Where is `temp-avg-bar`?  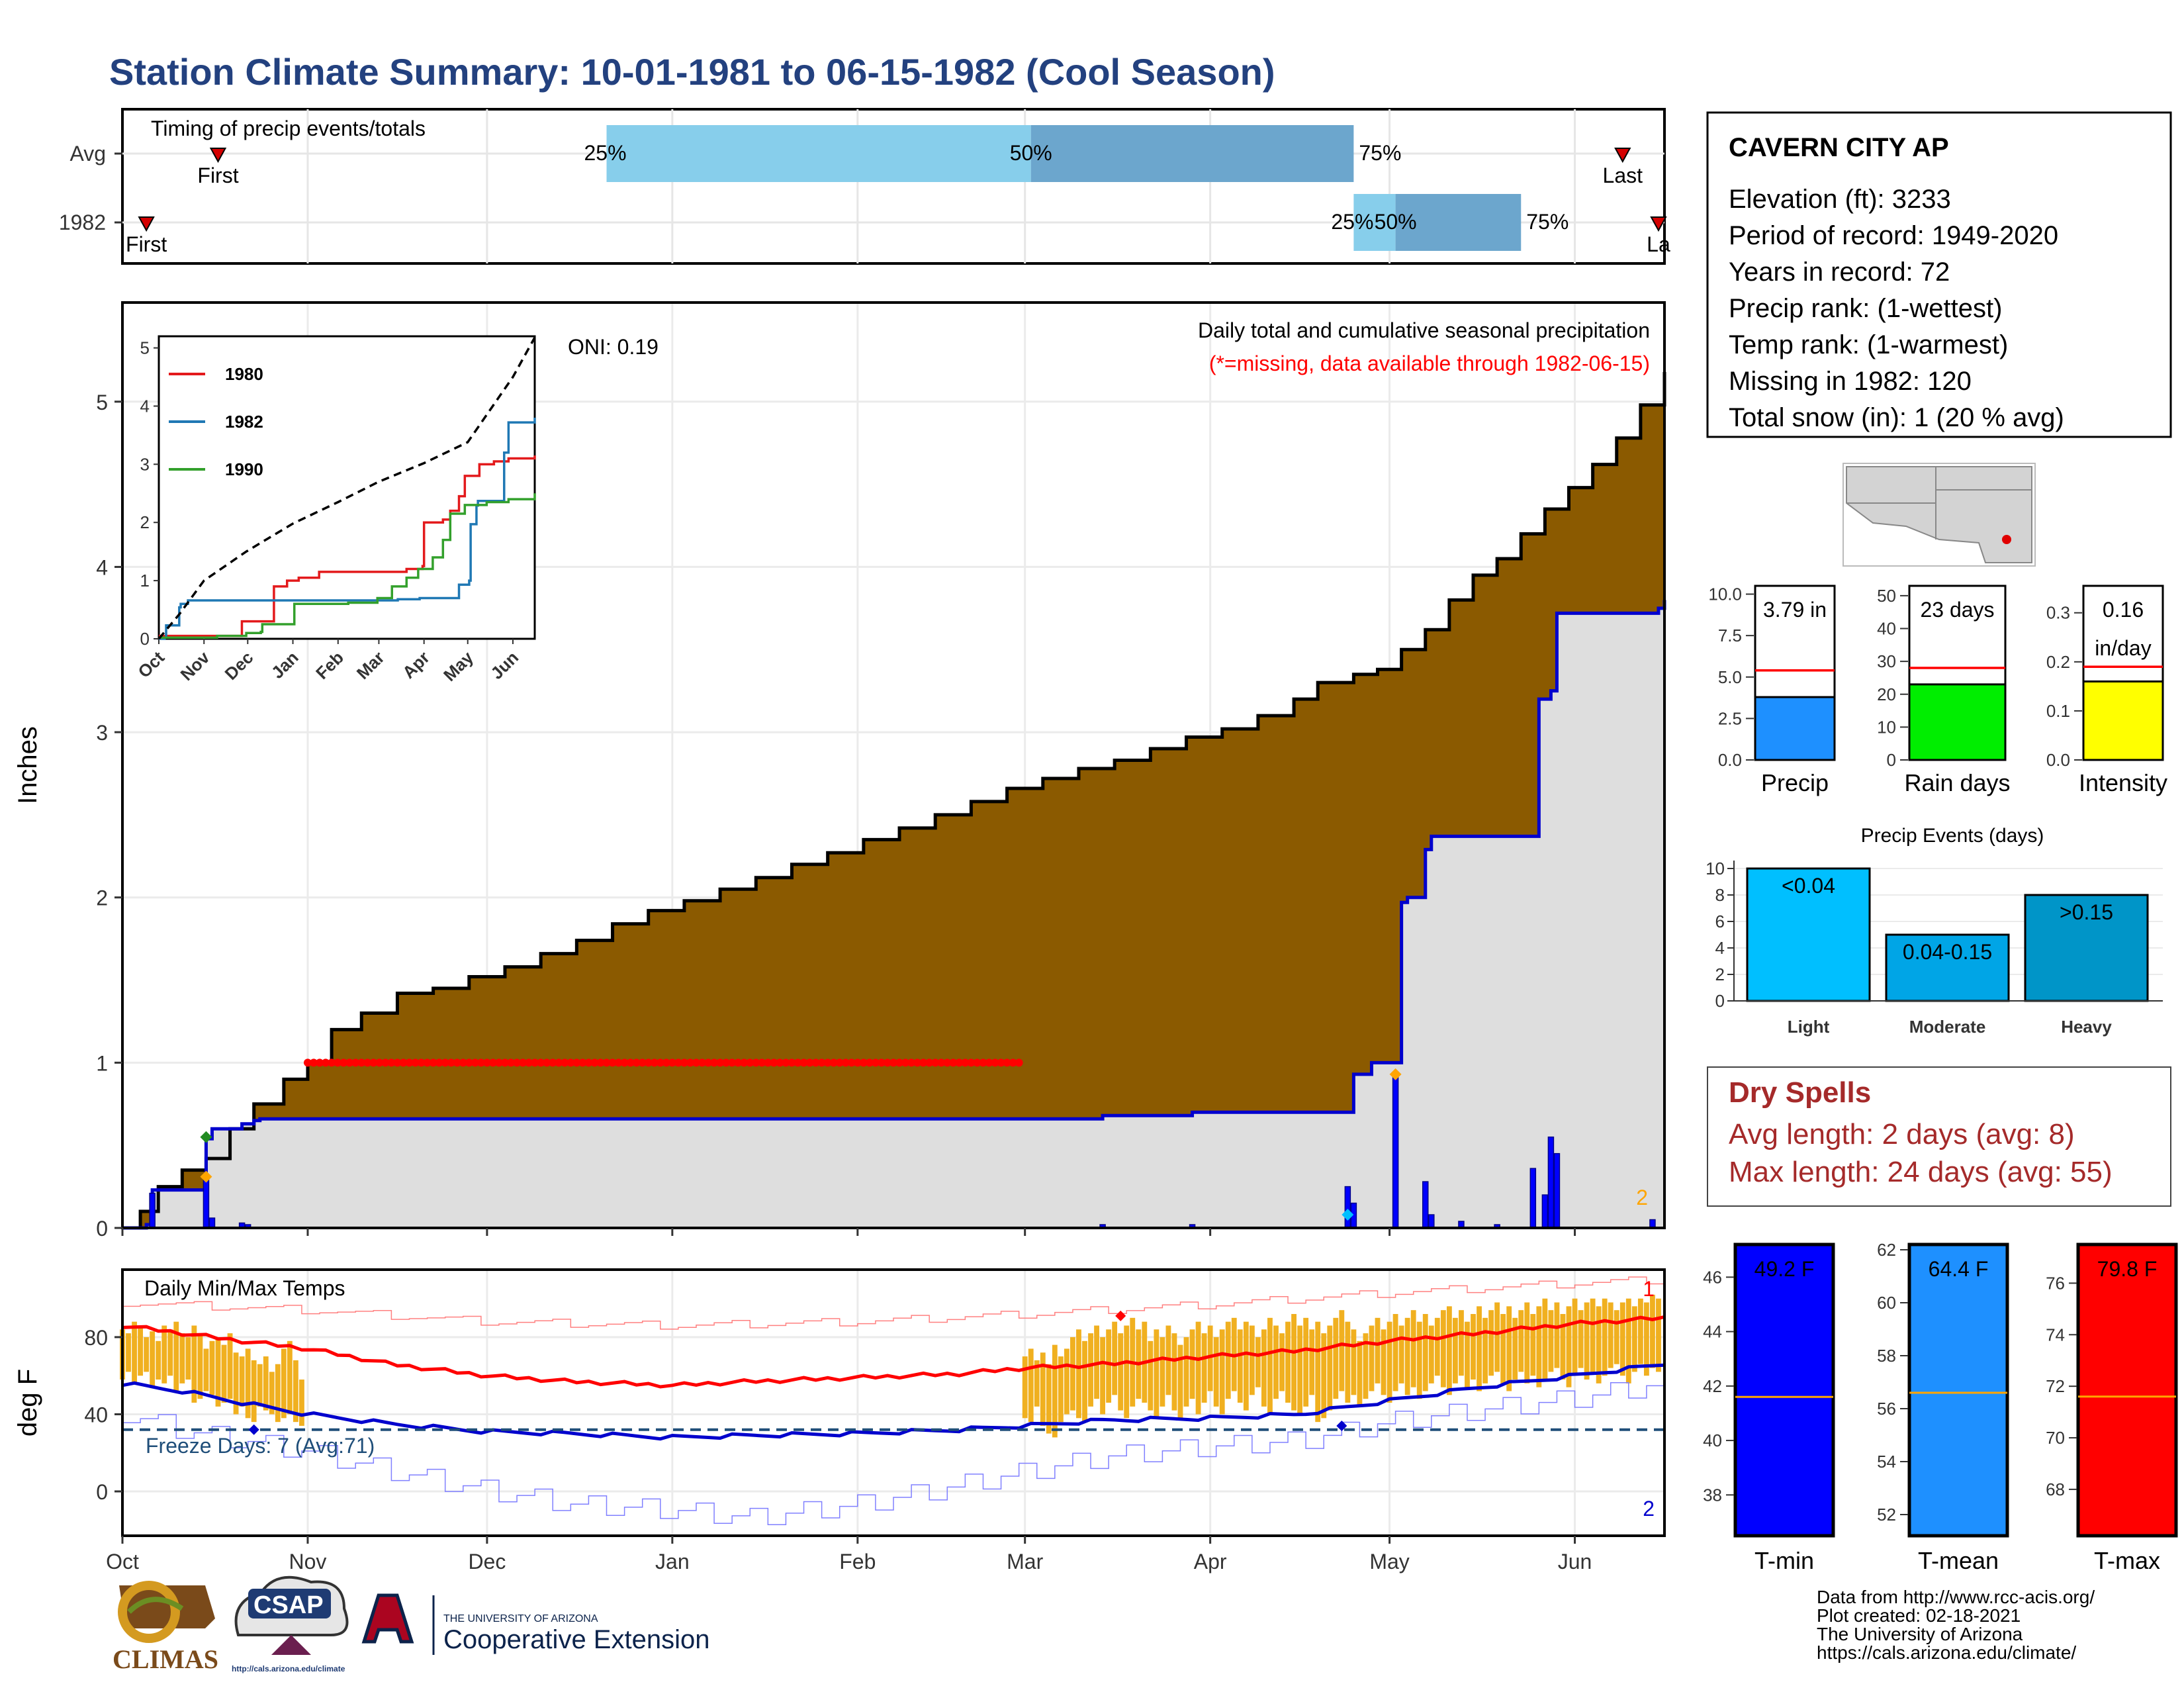
temp-avg-bar is located at coordinates (1958, 1390).